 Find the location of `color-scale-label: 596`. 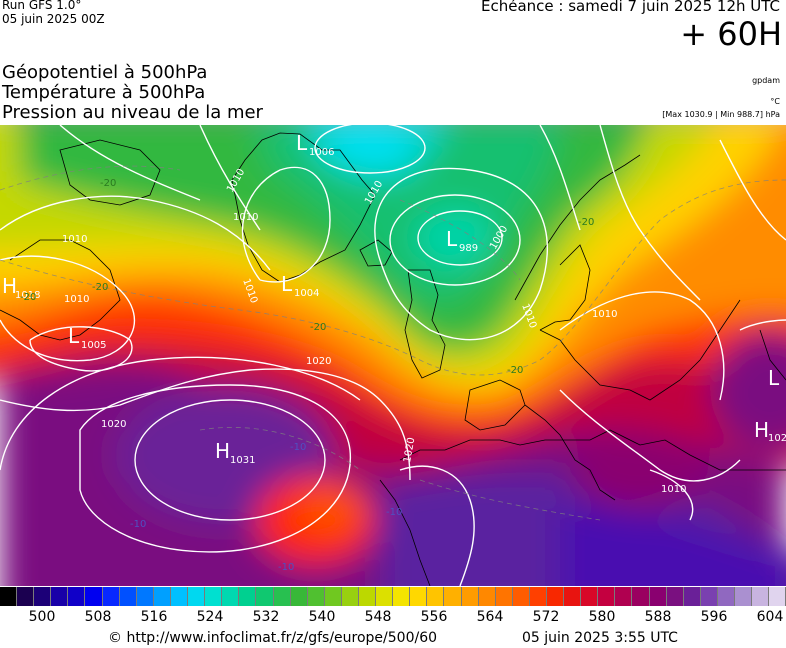

color-scale-label: 596 is located at coordinates (714, 617).